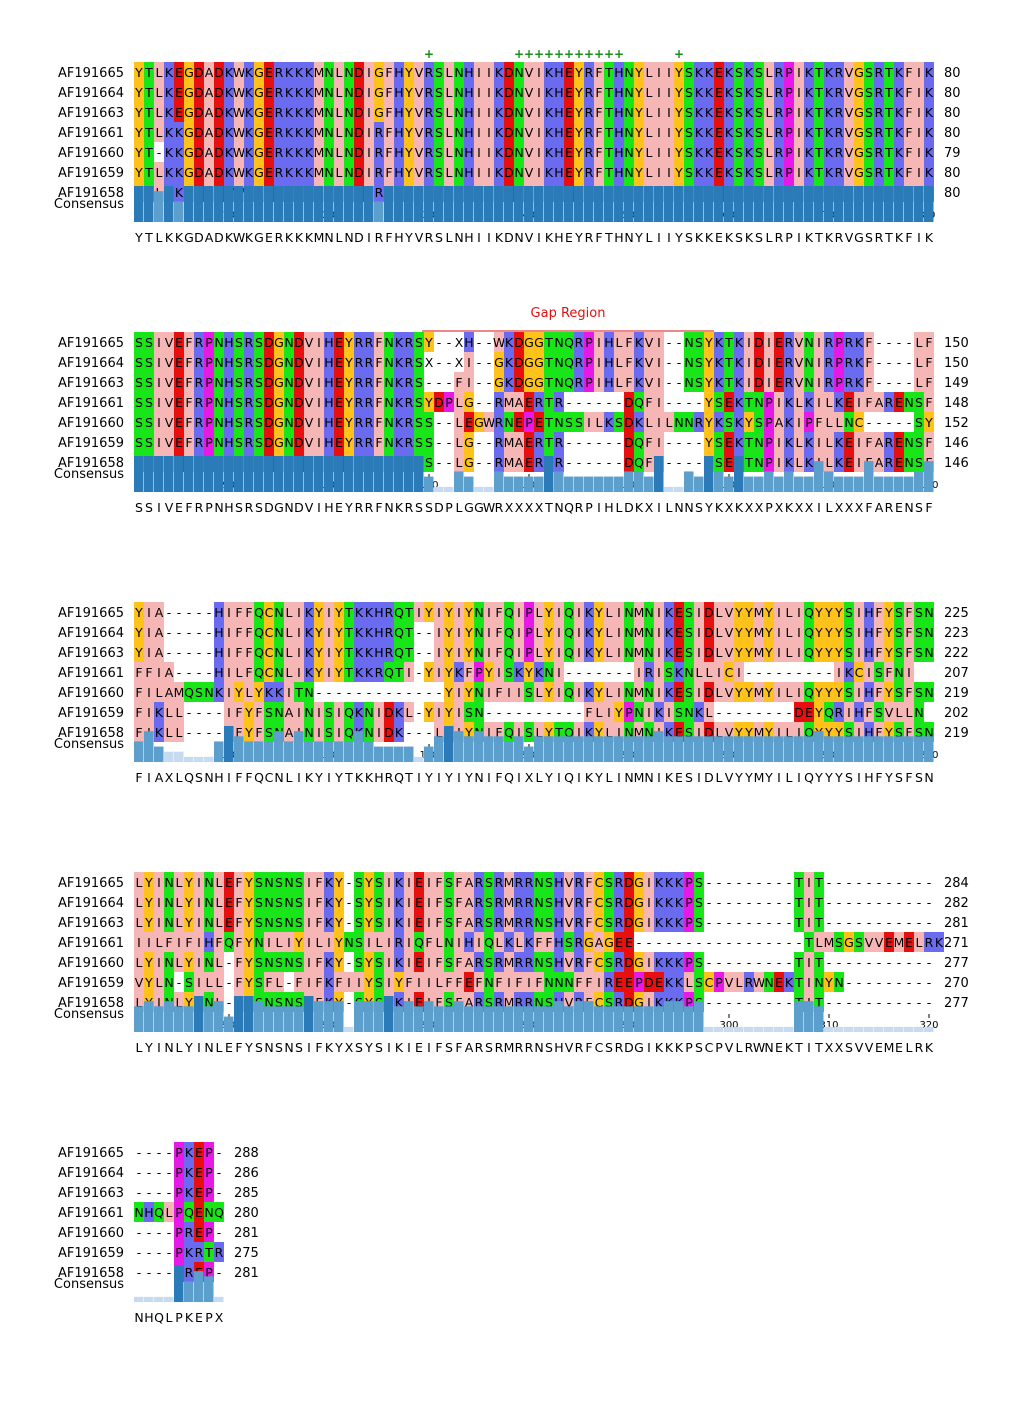 Image resolution: width=1021 pixels, height=1423 pixels. What do you see at coordinates (299, 362) in the screenshot?
I see `residue-letter: D` at bounding box center [299, 362].